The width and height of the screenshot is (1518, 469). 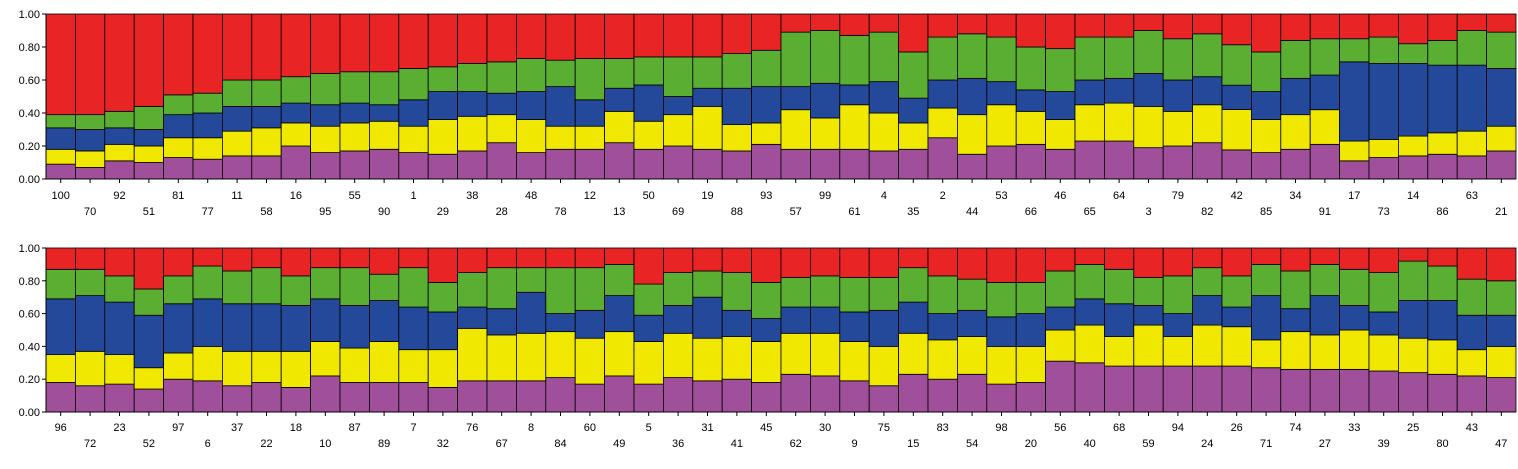 What do you see at coordinates (531, 396) in the screenshot?
I see `bar-8-purple-segment` at bounding box center [531, 396].